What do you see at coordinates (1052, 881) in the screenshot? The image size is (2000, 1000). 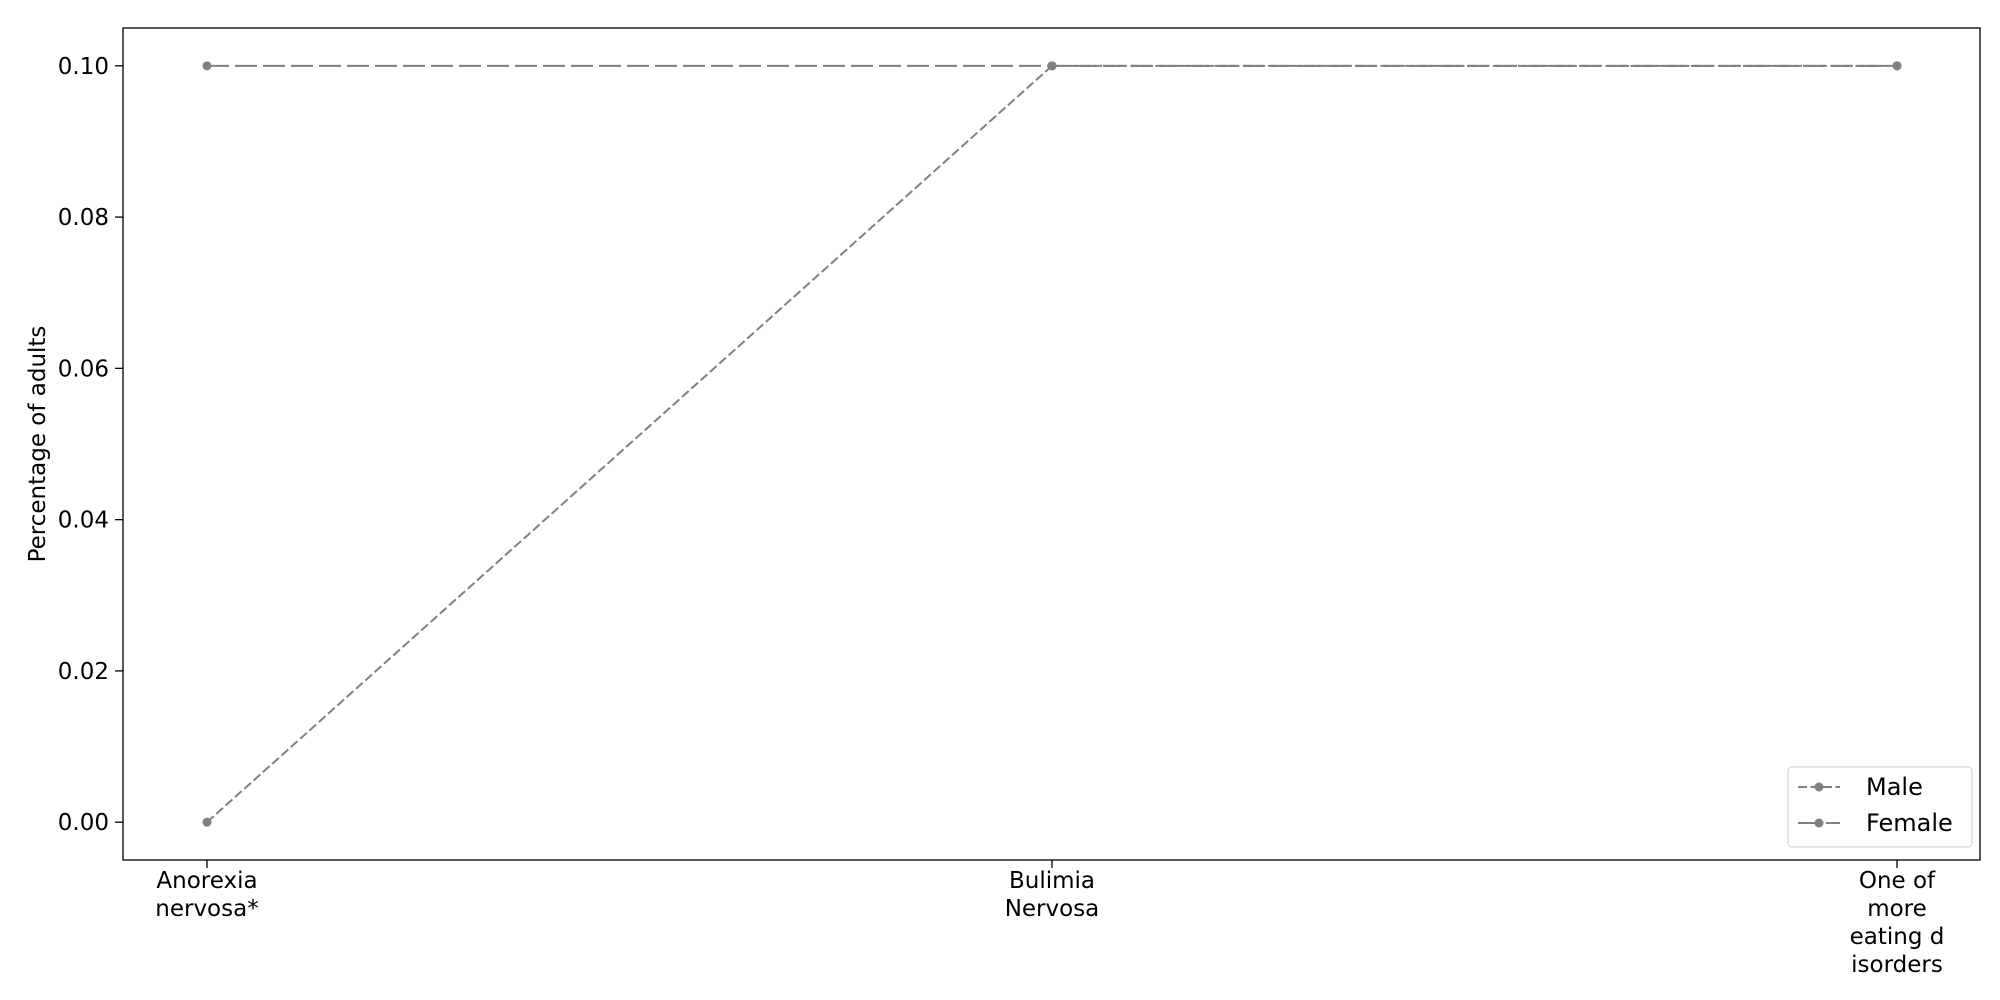 I see `x-tick-label-line: Bulimia` at bounding box center [1052, 881].